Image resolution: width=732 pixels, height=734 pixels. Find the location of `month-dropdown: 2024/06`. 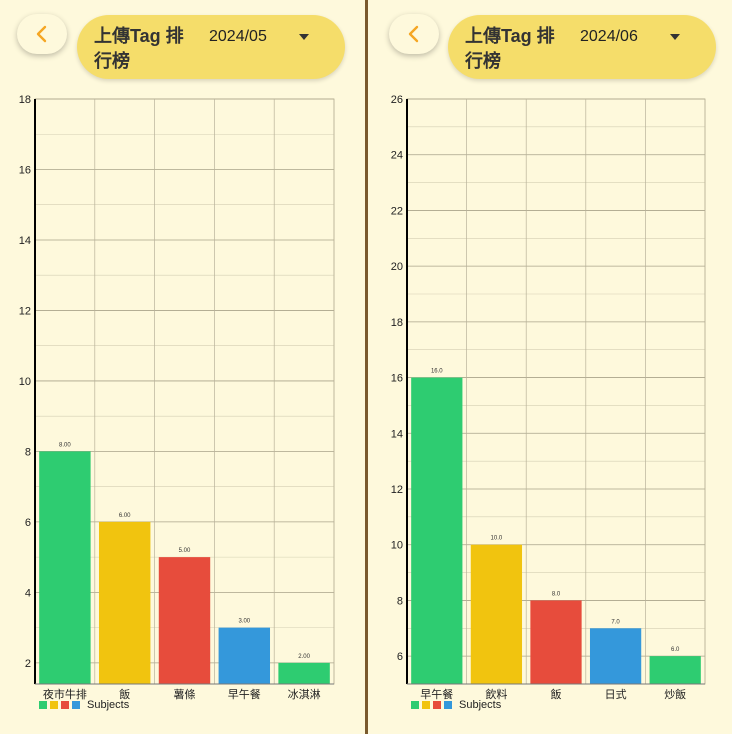

month-dropdown: 2024/06 is located at coordinates (640, 37).